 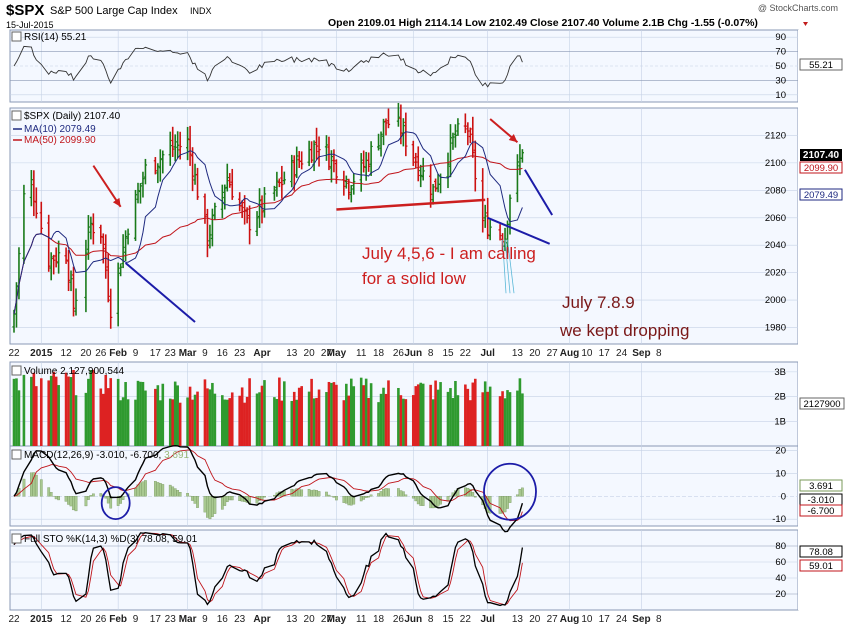 I want to click on rsi-panel, so click(x=404, y=66).